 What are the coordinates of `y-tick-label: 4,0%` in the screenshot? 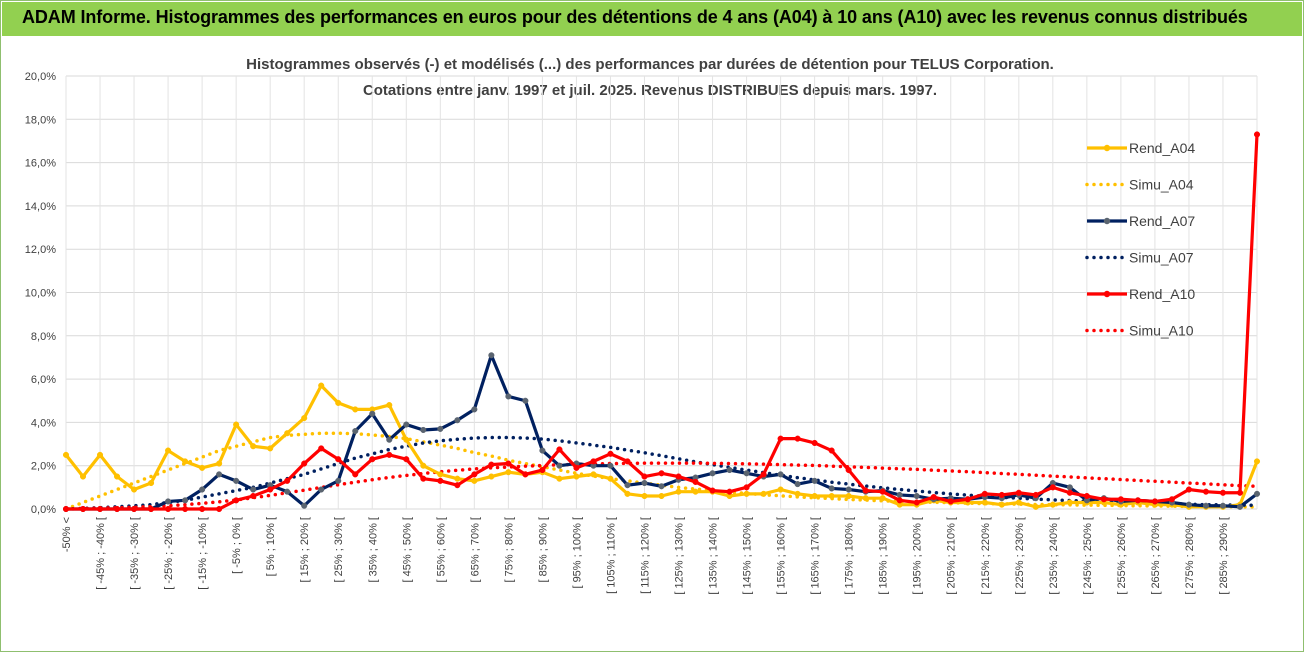 It's located at (43, 423).